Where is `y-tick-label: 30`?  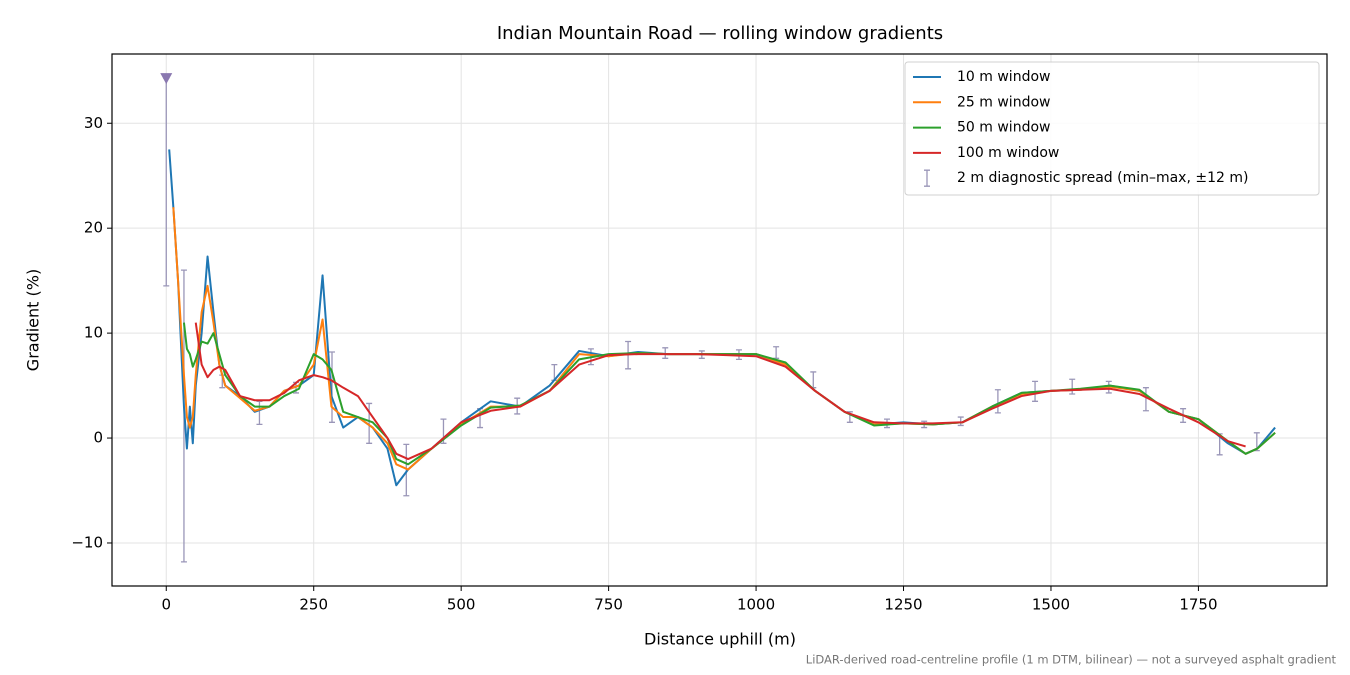 y-tick-label: 30 is located at coordinates (93, 123).